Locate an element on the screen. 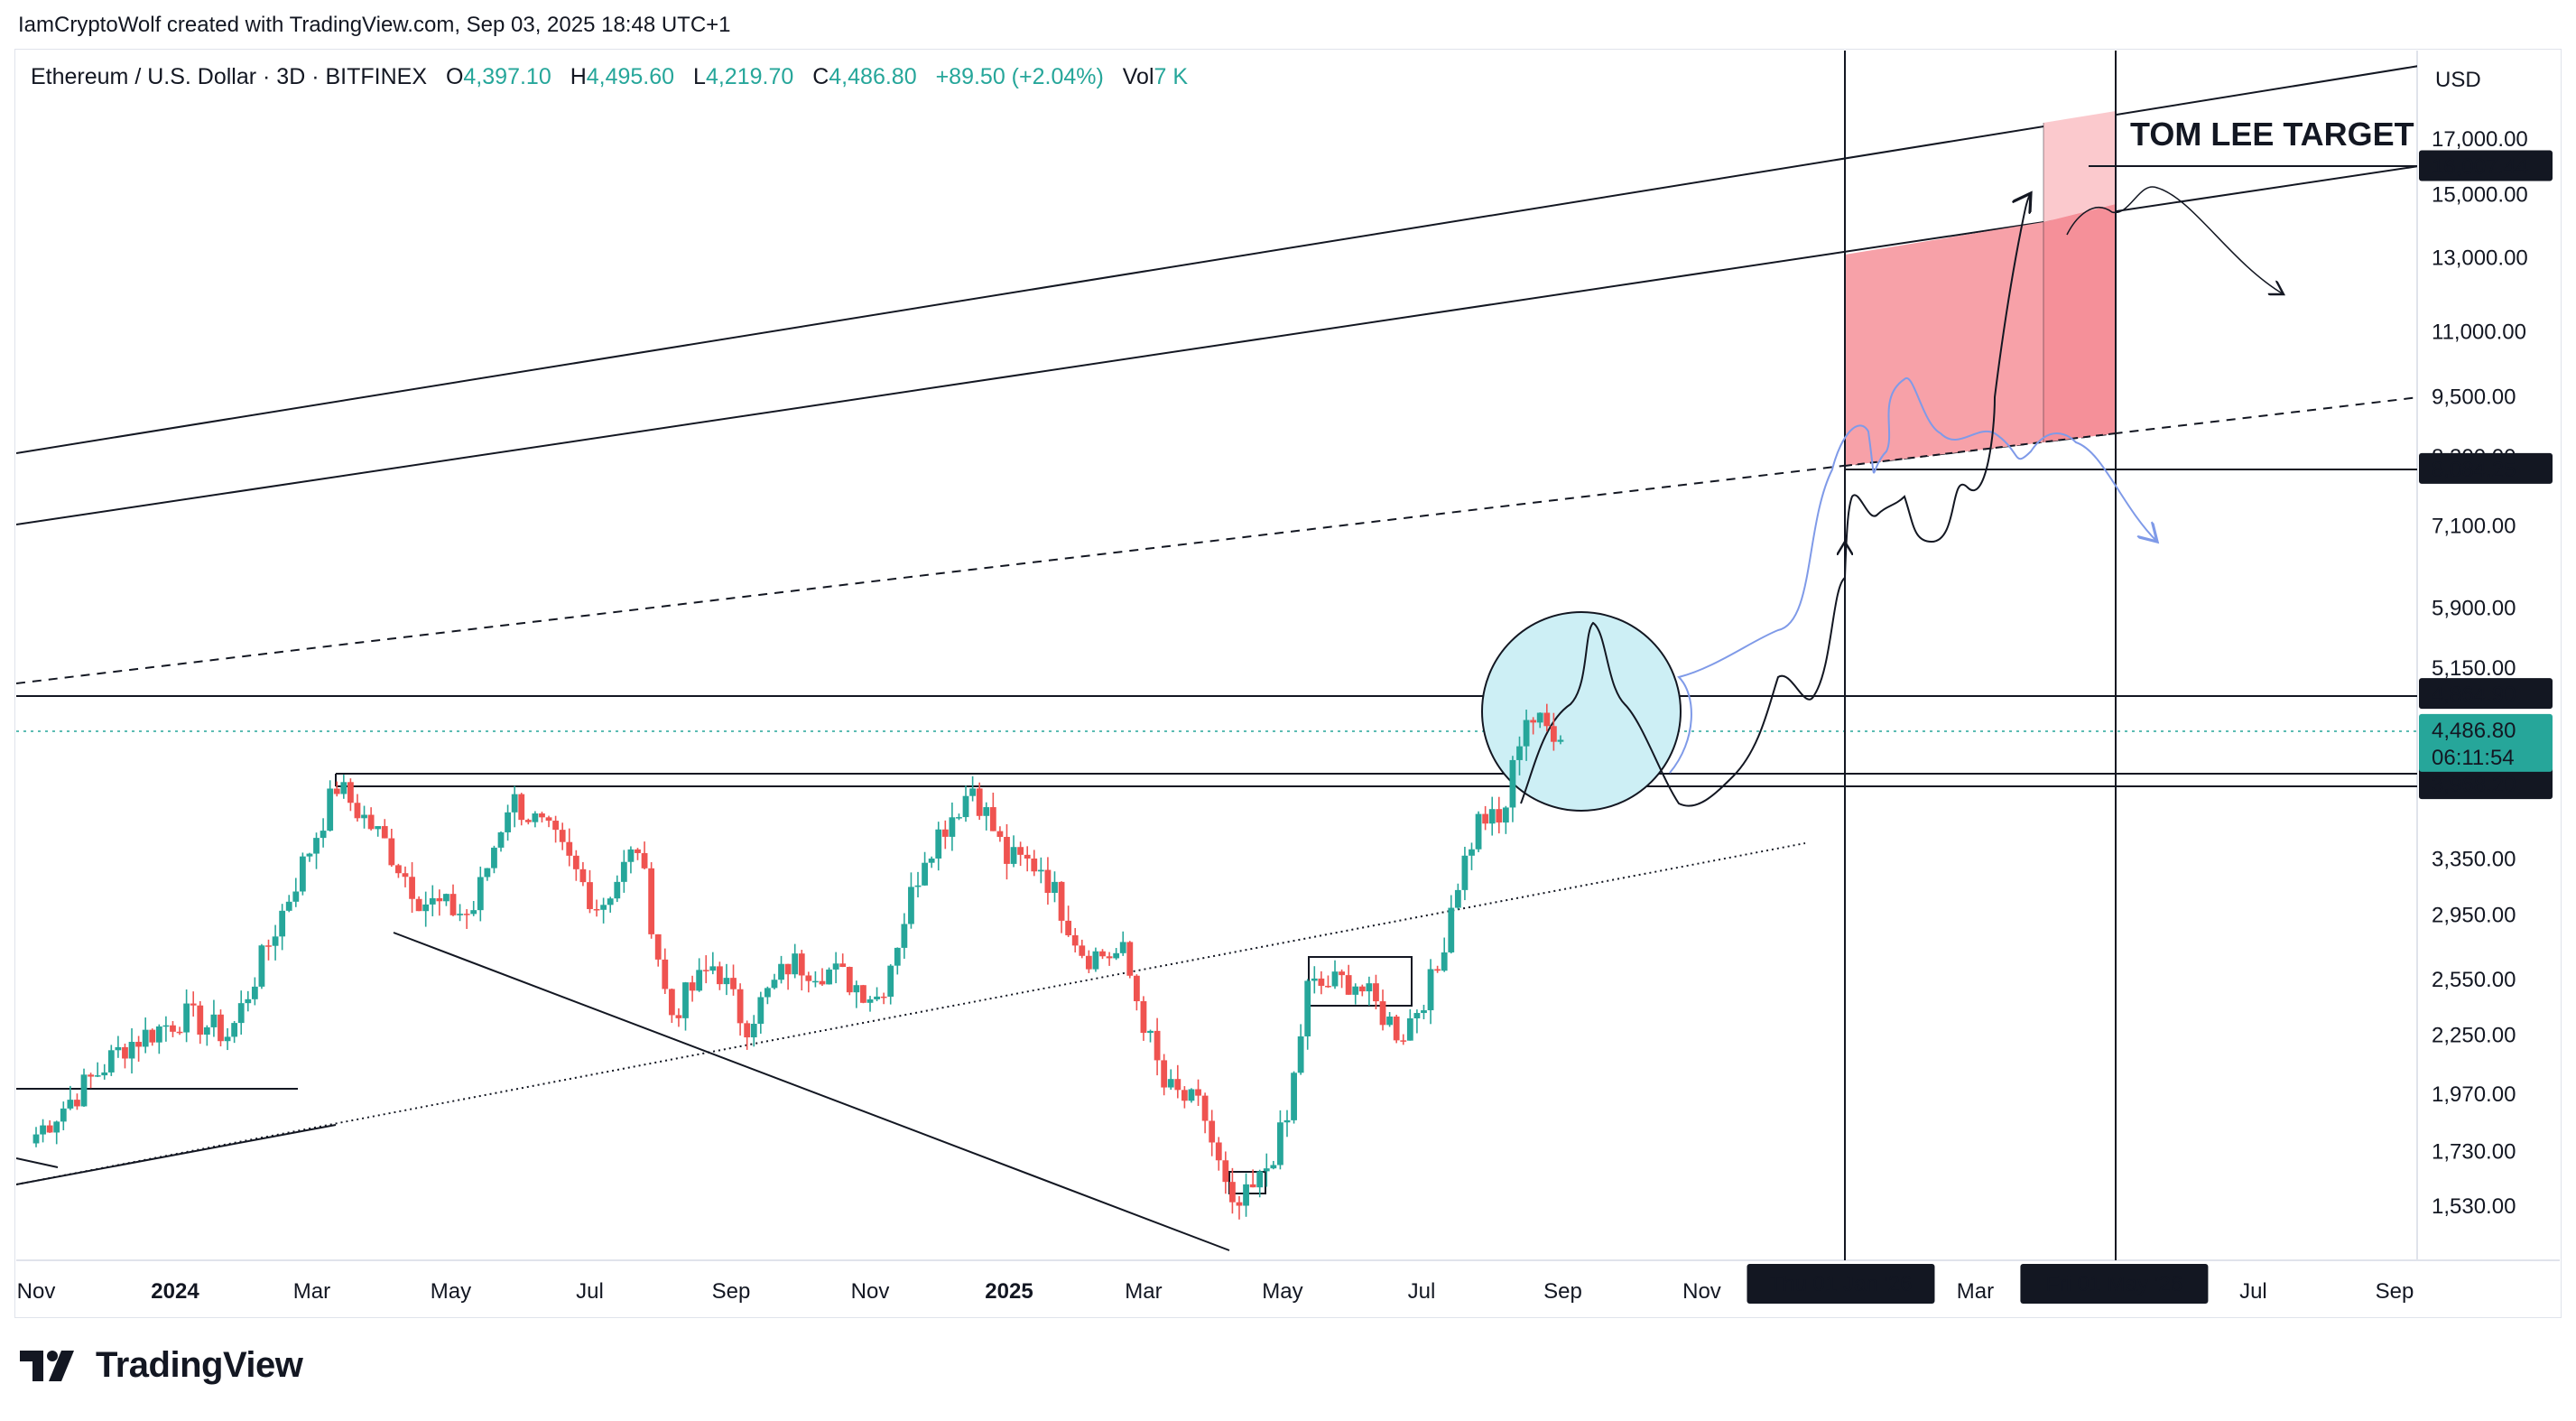 This screenshot has height=1421, width=2576. tom-lee-target-label: TOM LEE TARGET is located at coordinates (2272, 135).